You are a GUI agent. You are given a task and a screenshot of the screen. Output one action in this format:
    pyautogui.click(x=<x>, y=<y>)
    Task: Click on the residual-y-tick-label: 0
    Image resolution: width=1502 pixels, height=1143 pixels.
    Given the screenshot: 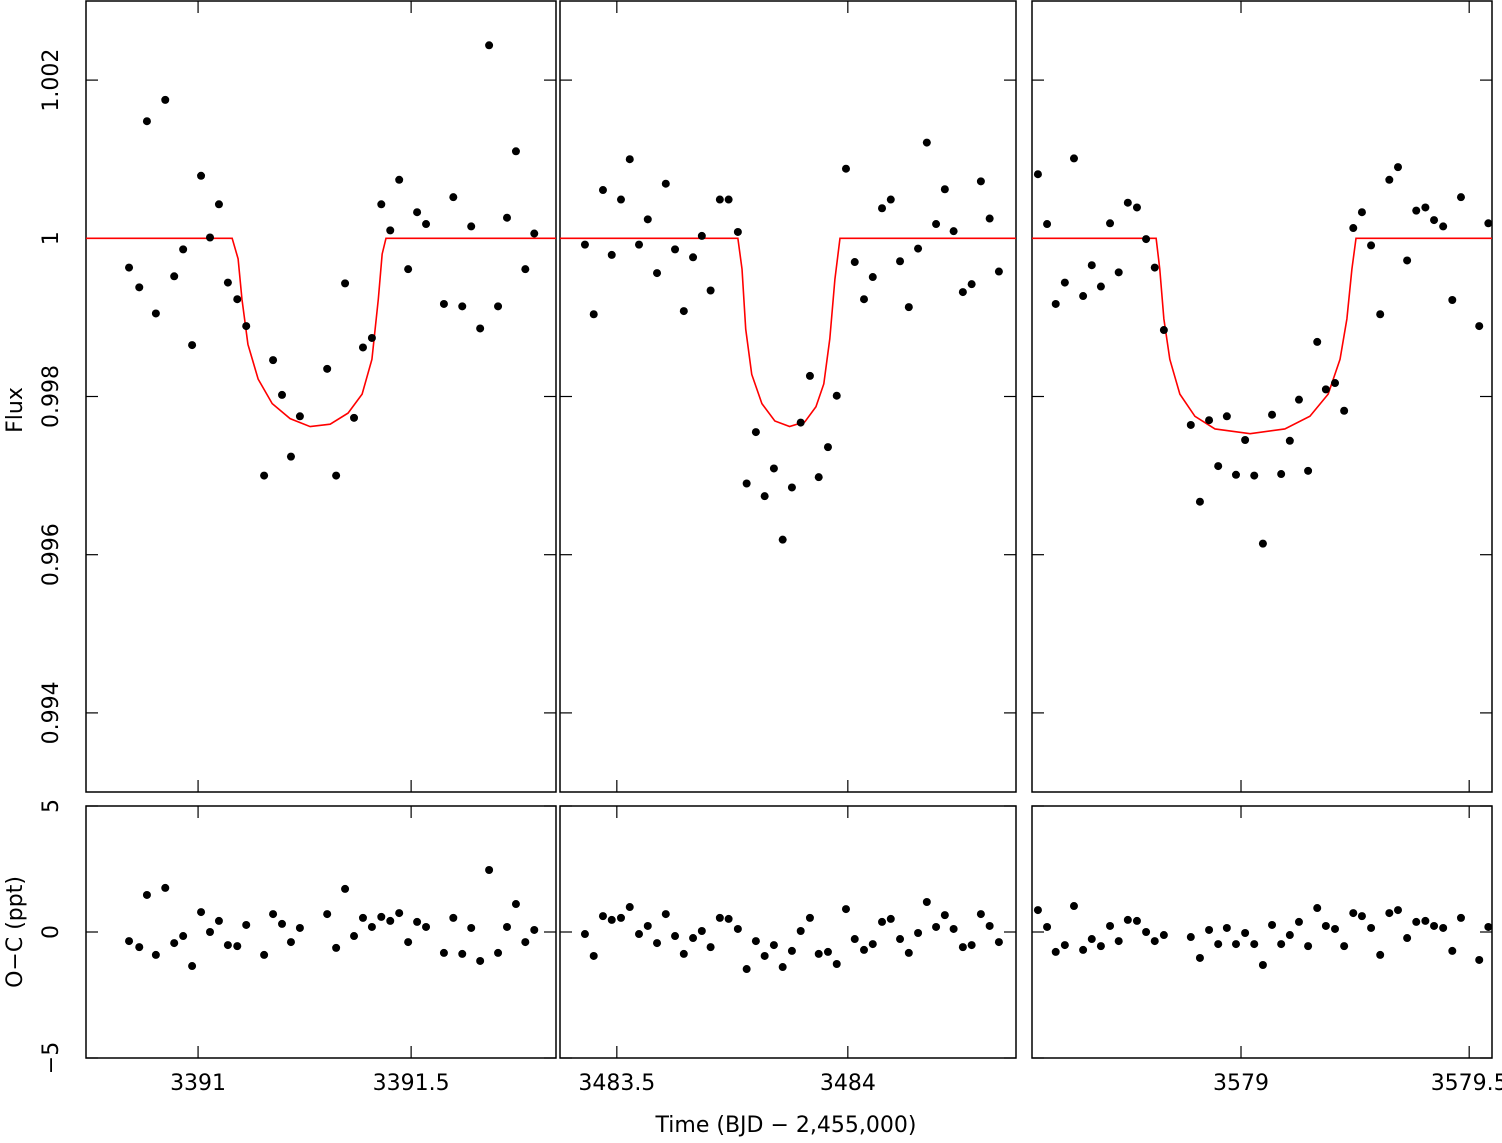 What is the action you would take?
    pyautogui.click(x=51, y=932)
    